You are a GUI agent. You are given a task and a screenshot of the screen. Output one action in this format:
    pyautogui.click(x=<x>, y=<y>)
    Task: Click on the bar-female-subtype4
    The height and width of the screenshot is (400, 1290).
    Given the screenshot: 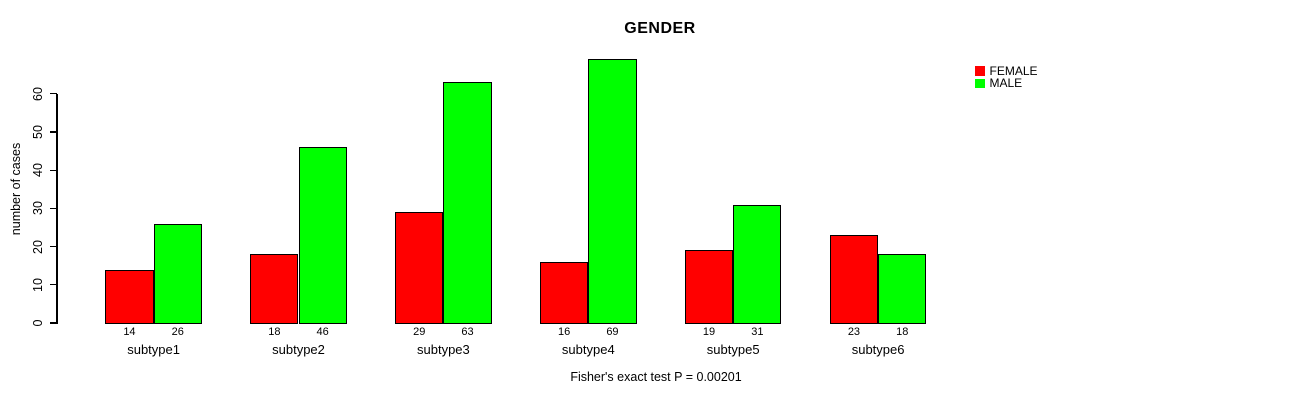 What is the action you would take?
    pyautogui.click(x=564, y=292)
    